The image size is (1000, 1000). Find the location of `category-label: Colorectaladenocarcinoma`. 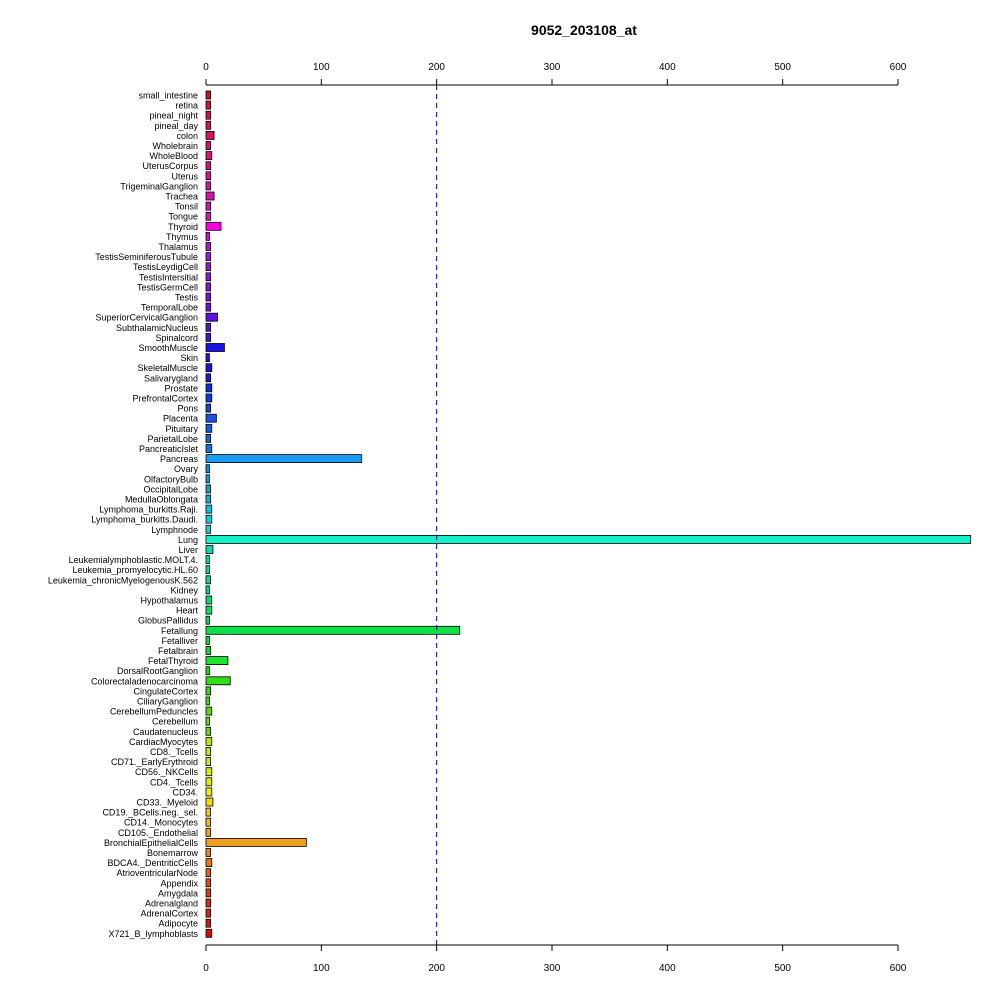

category-label: Colorectaladenocarcinoma is located at coordinates (144, 681).